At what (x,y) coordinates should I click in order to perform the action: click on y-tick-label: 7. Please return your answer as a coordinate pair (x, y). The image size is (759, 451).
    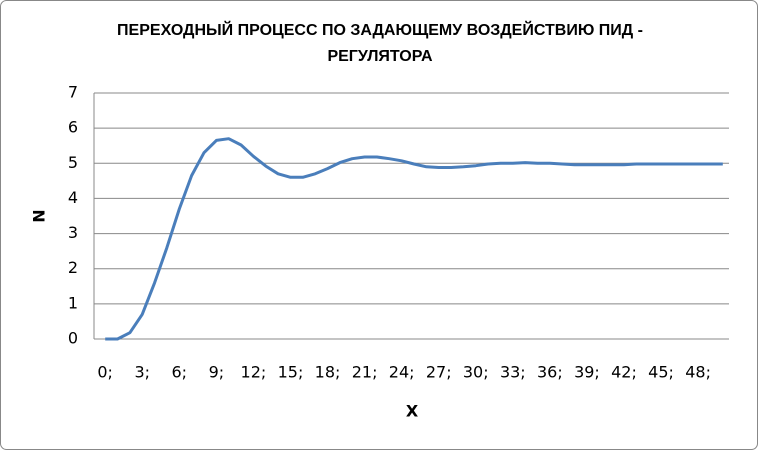
    Looking at the image, I should click on (73, 92).